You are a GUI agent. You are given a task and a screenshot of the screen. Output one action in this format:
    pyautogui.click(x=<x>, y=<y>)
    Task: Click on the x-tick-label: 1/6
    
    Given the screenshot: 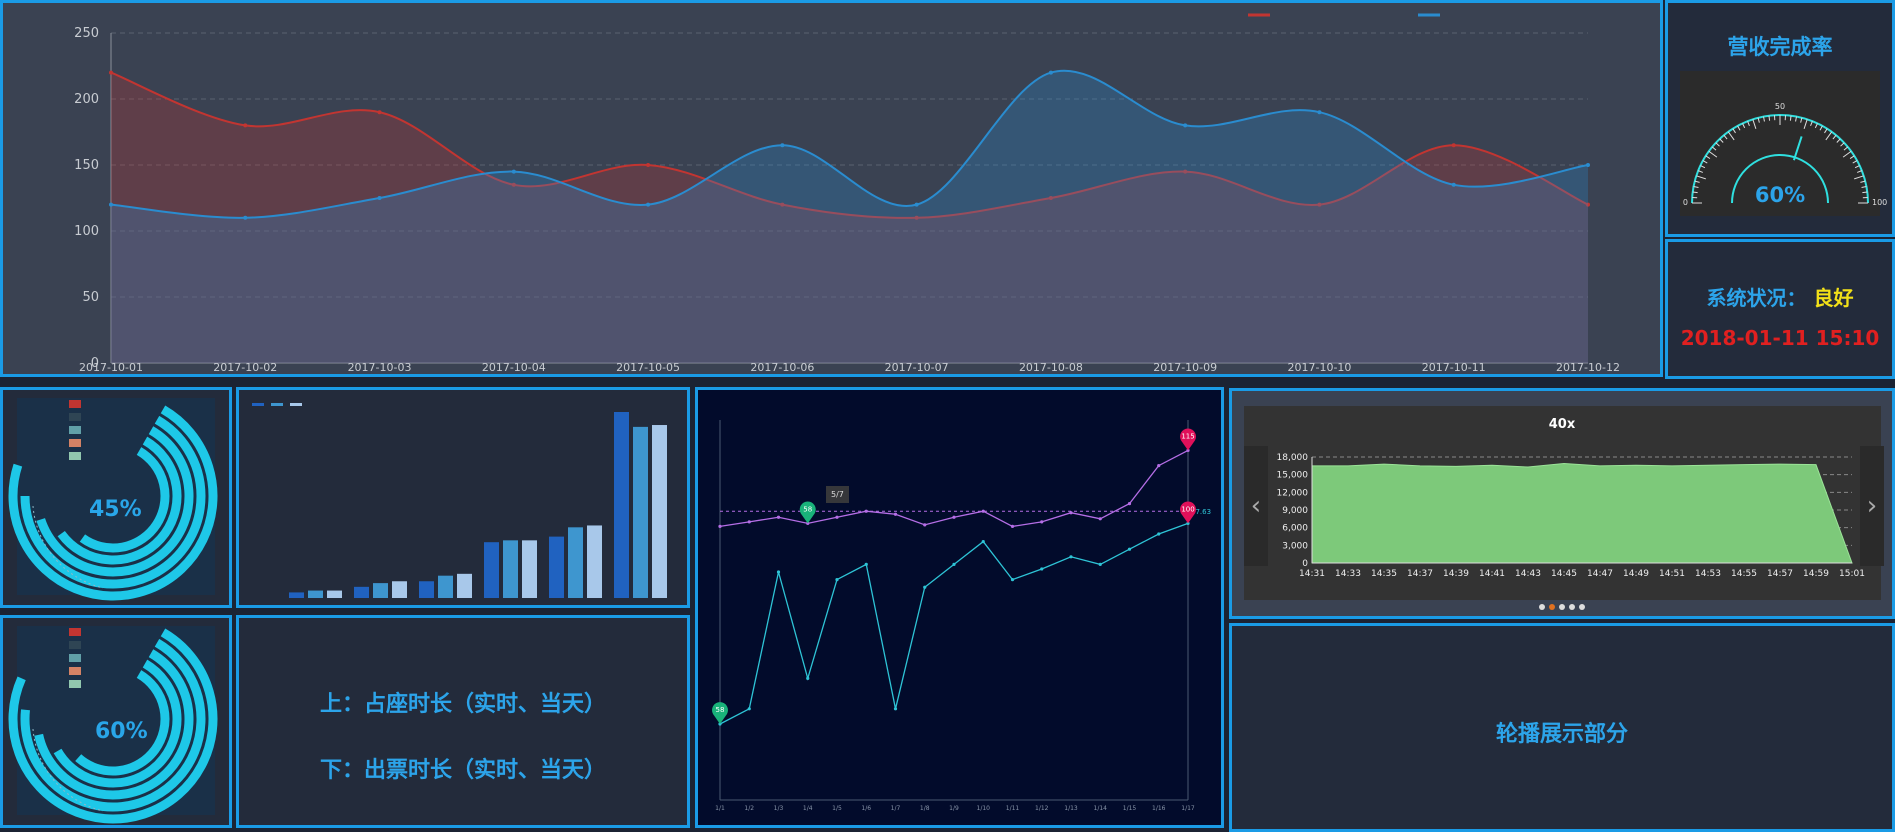 What is the action you would take?
    pyautogui.click(x=866, y=808)
    